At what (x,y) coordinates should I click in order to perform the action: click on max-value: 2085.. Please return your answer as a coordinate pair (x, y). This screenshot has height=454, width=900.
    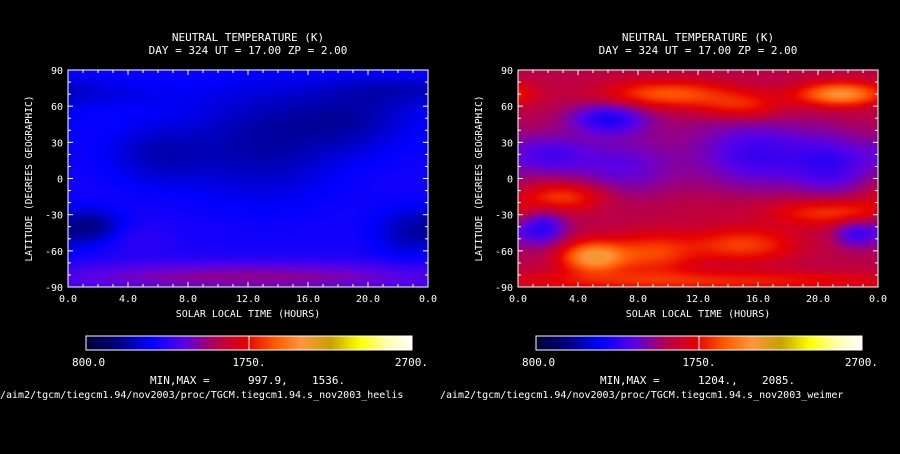
    Looking at the image, I should click on (778, 380).